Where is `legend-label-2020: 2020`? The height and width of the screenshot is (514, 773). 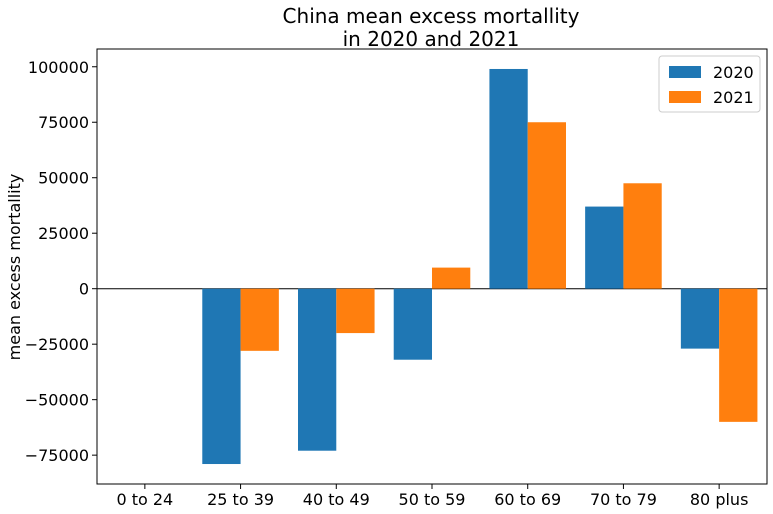 legend-label-2020: 2020 is located at coordinates (733, 72).